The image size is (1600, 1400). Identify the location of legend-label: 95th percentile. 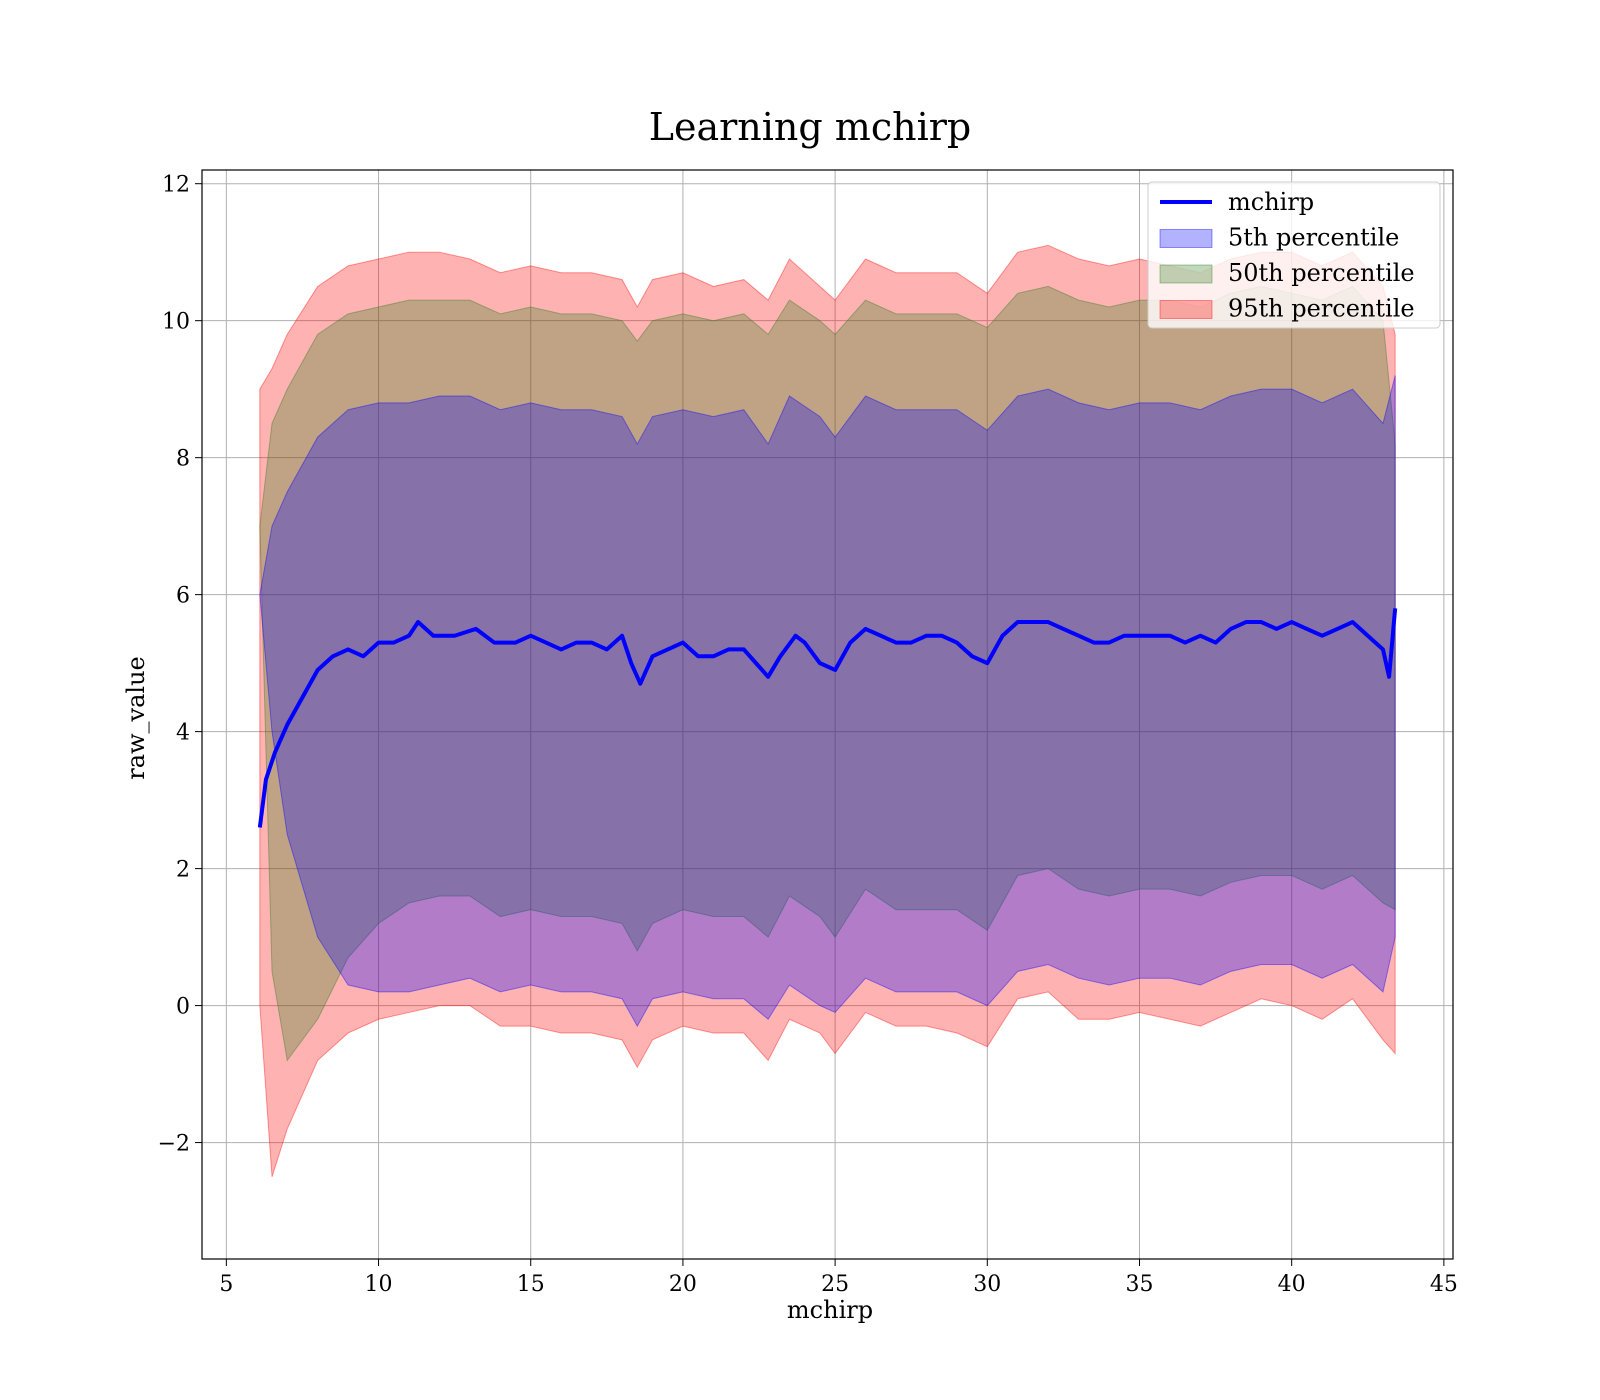
(1321, 309).